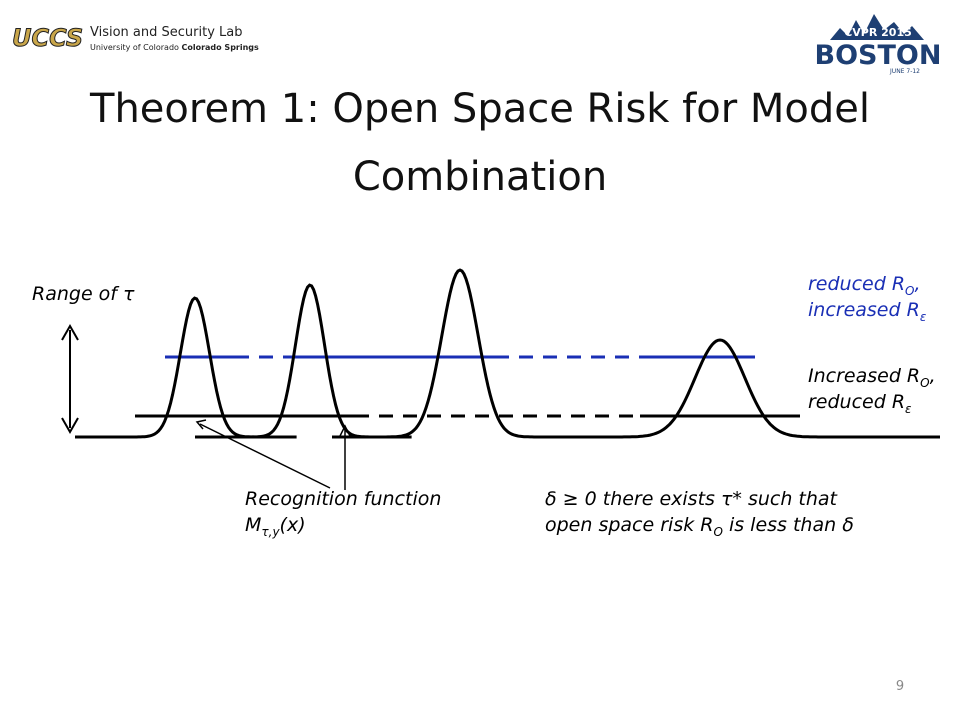 The width and height of the screenshot is (960, 720). Describe the element at coordinates (479, 109) in the screenshot. I see `title-line: Theorem 1: Open Space Risk for Model` at that location.